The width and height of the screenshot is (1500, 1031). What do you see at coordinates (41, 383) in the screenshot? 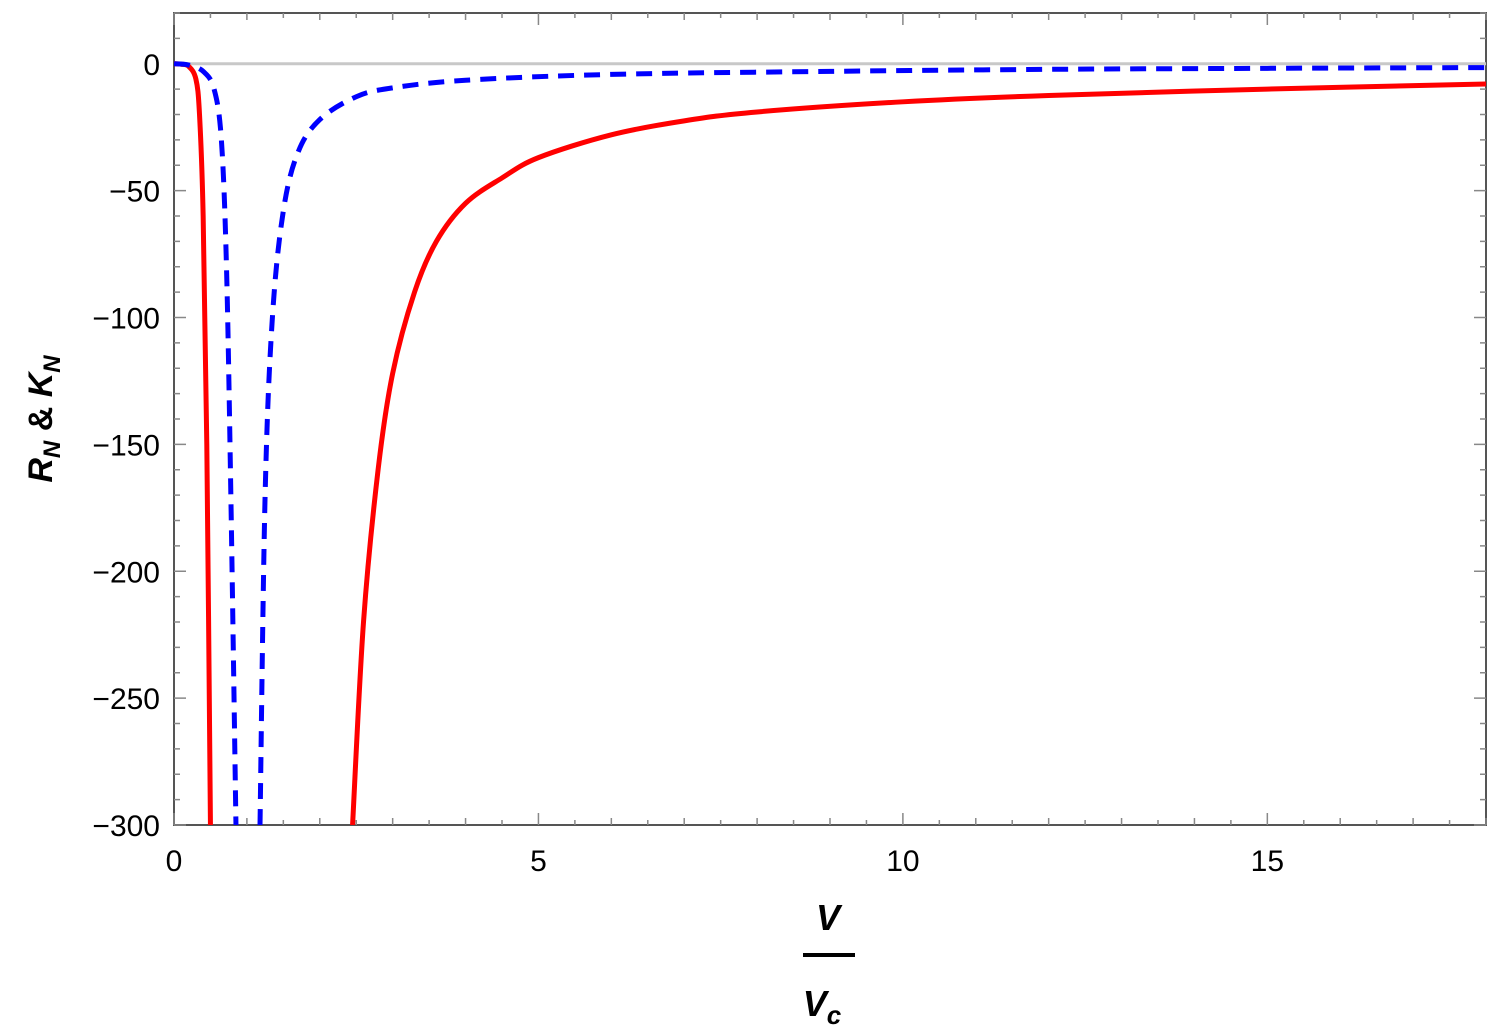
I see `y-label-k: K` at bounding box center [41, 383].